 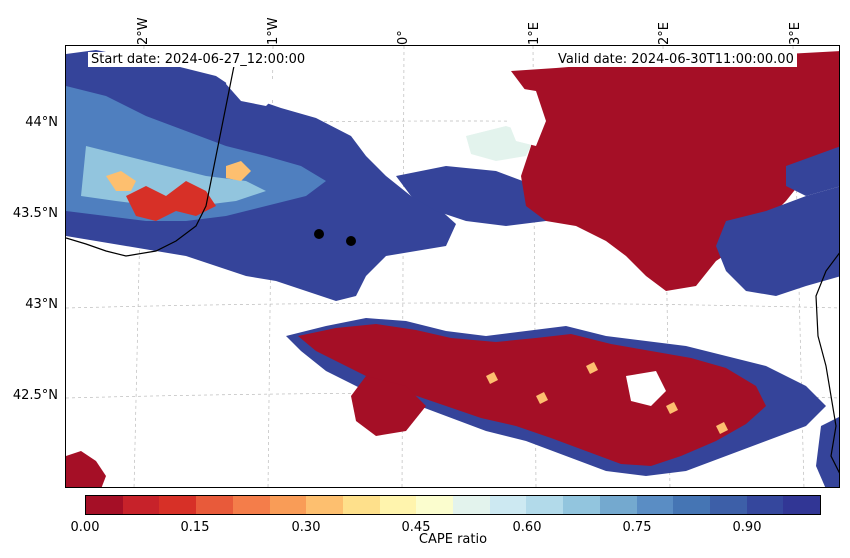 I want to click on colorbar-label: CAPE ratio, so click(x=453, y=539).